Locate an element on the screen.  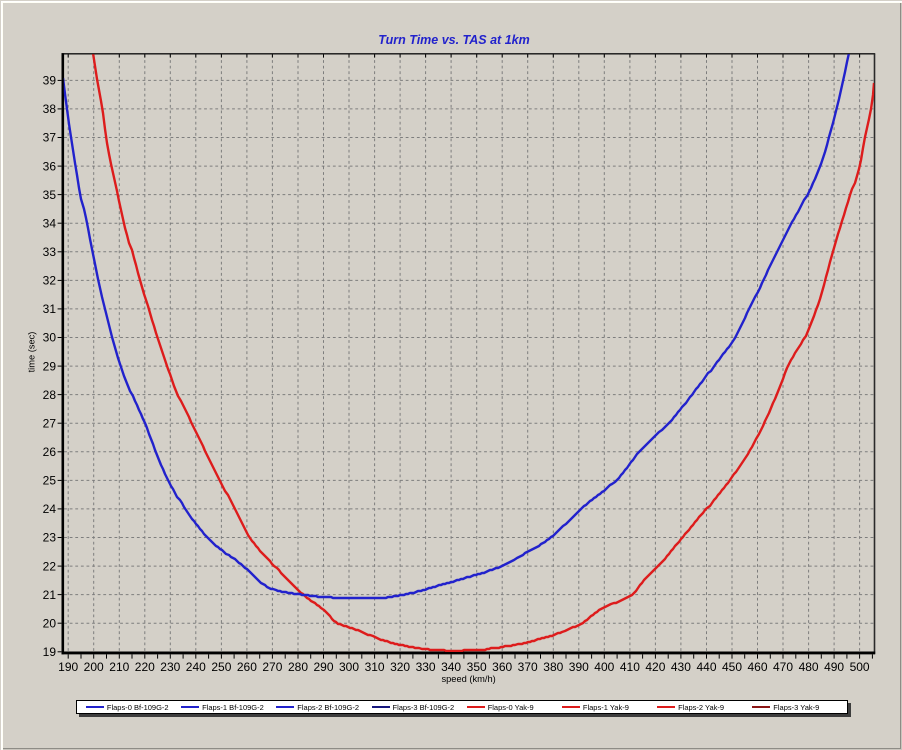
svg-text: 340 is located at coordinates (451, 667).